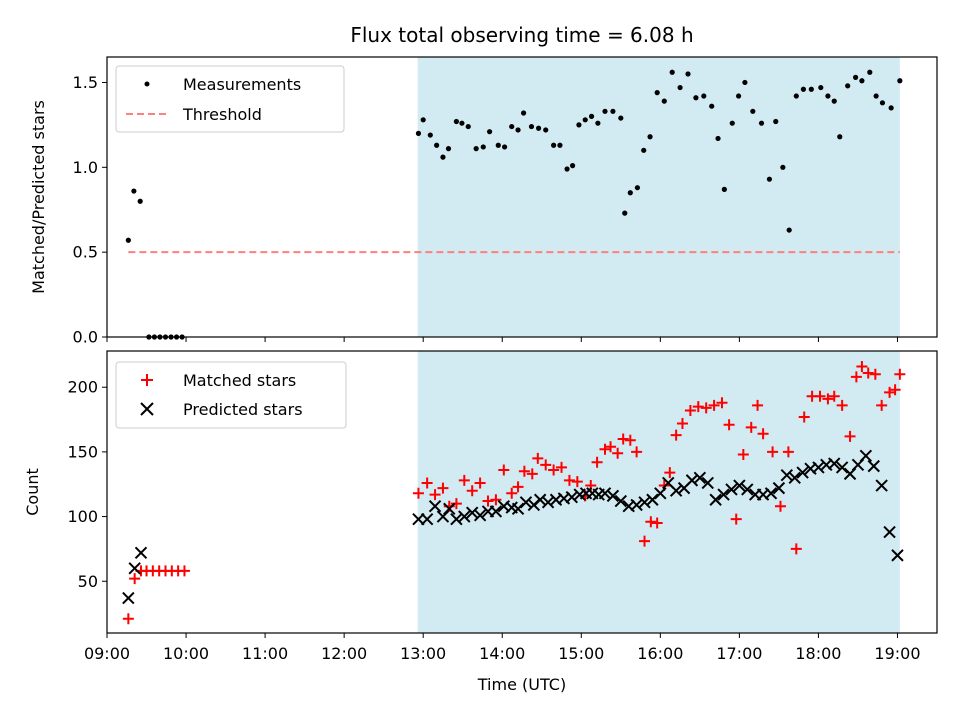  Describe the element at coordinates (897, 653) in the screenshot. I see `x-tick-label: 19:00` at that location.